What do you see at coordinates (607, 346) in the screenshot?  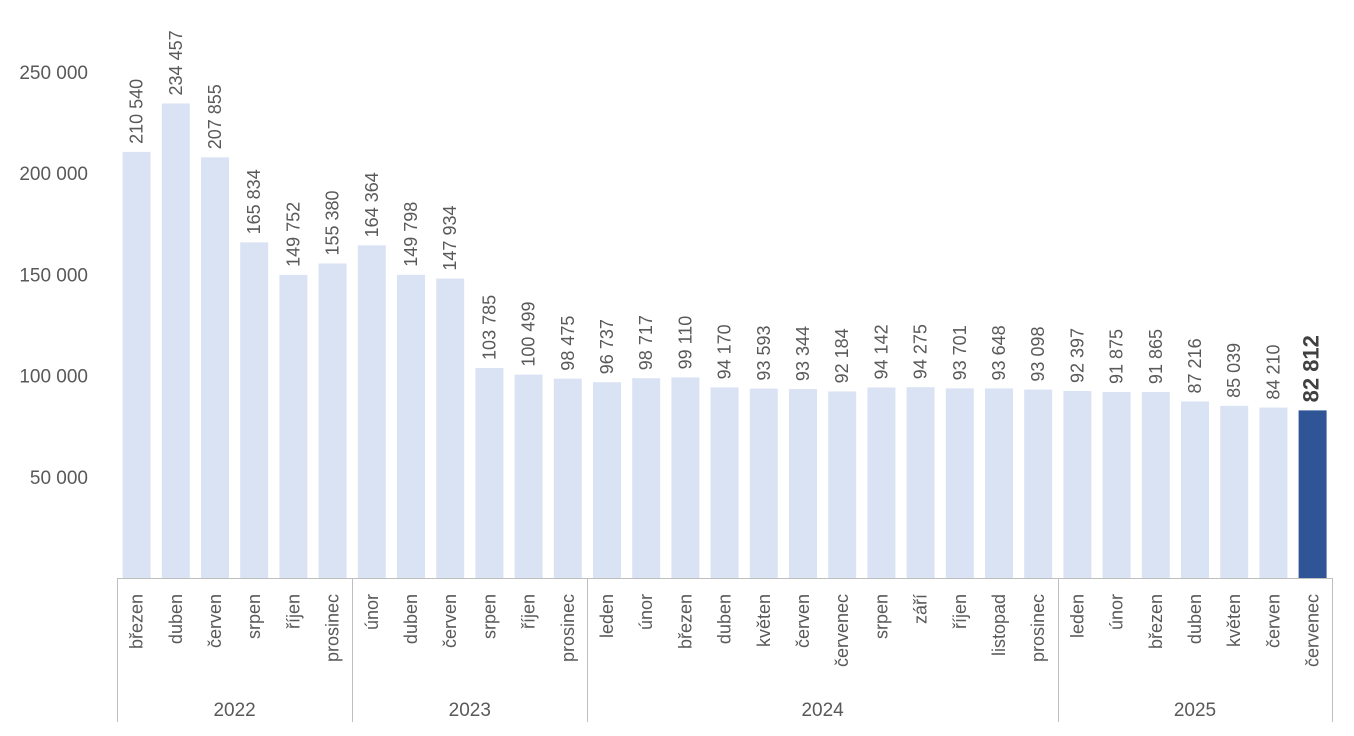 I see `data-label: 96 737` at bounding box center [607, 346].